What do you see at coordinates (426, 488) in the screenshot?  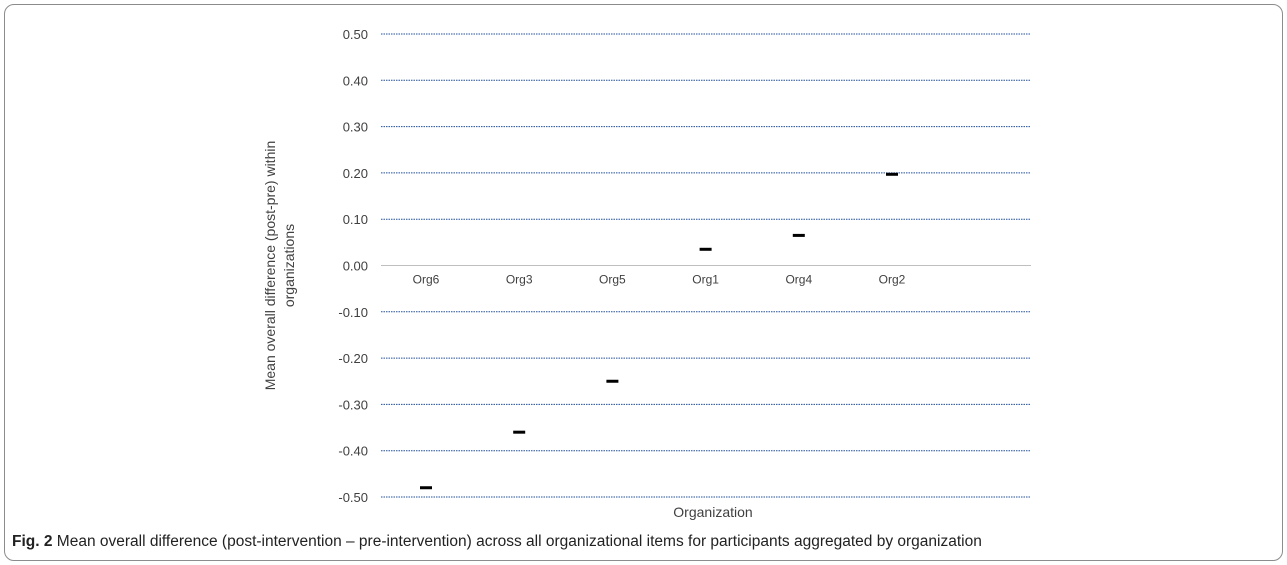 I see `data-point-org6` at bounding box center [426, 488].